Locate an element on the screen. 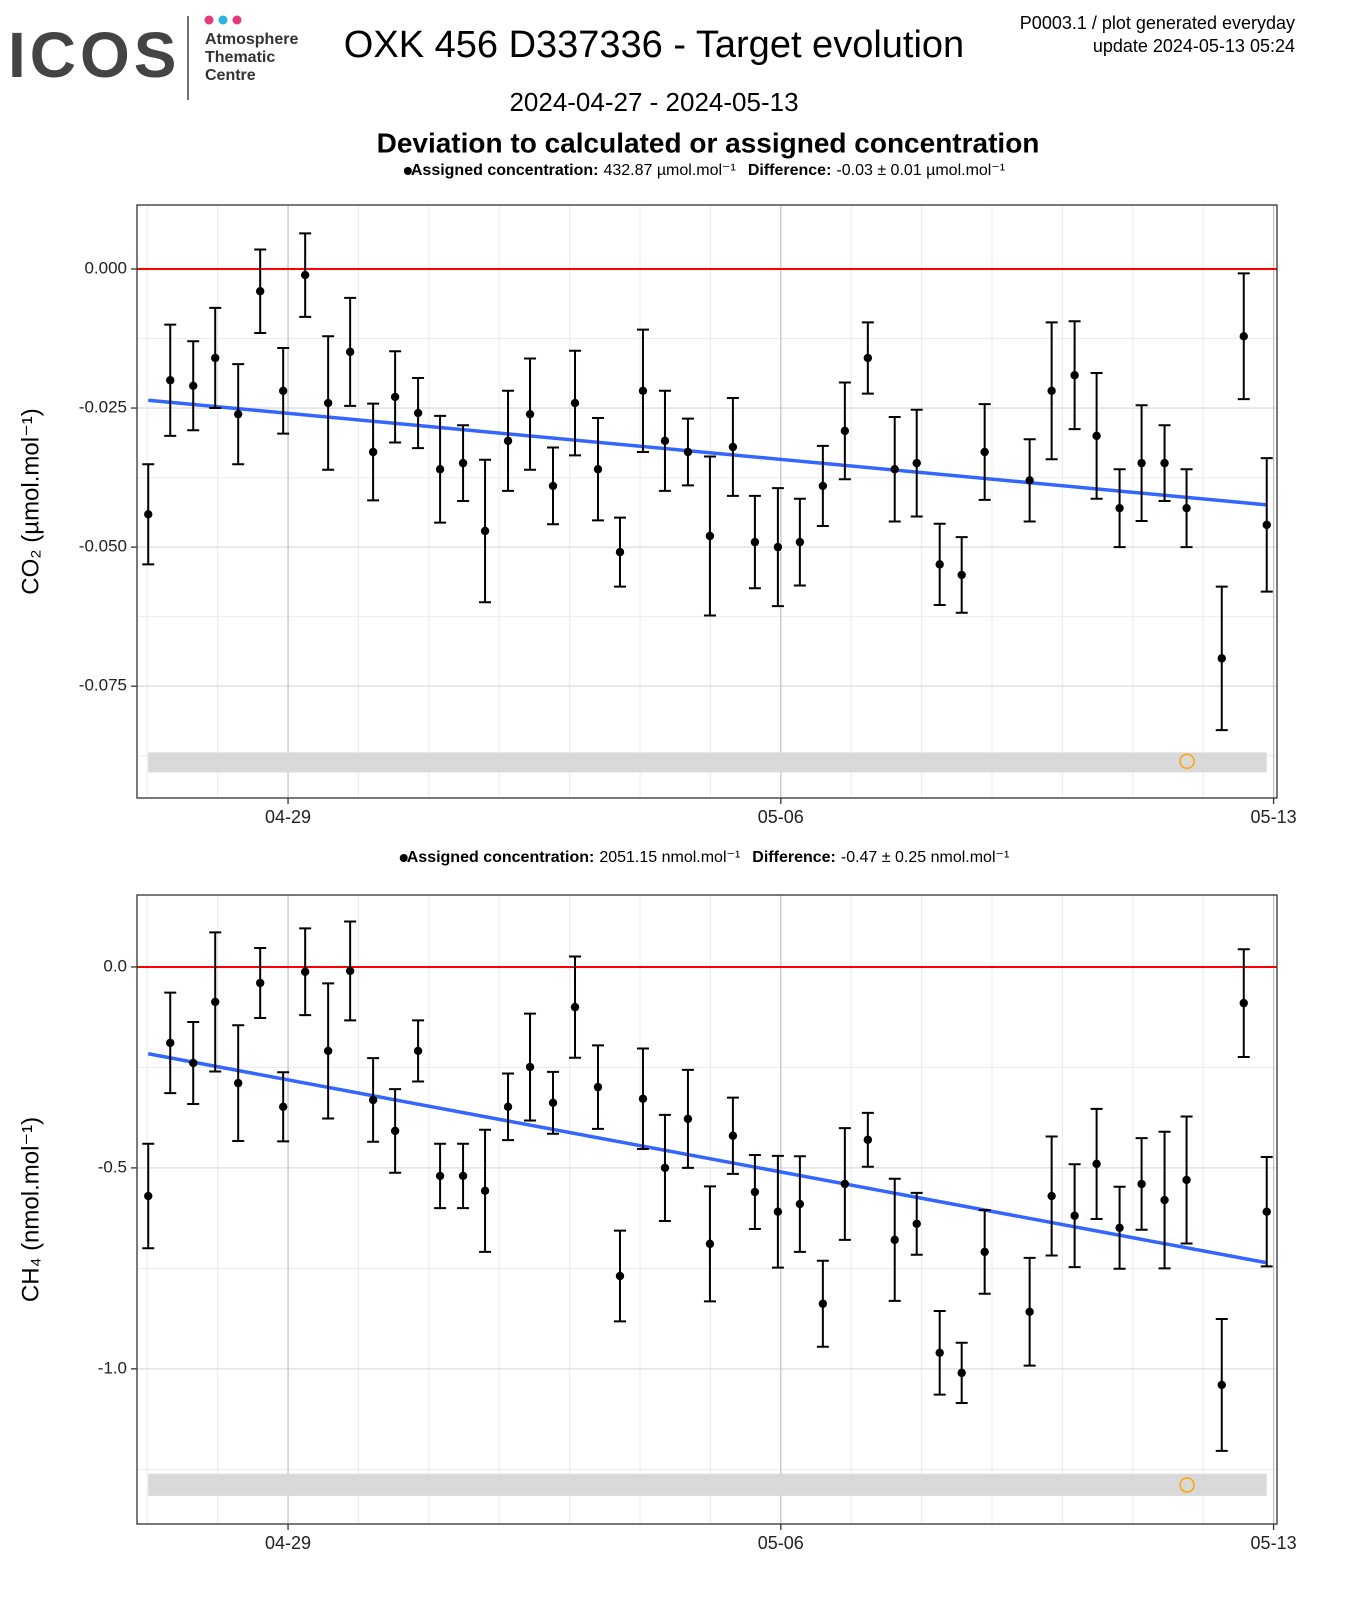 The image size is (1350, 1620). info-line: update 2024-05-13 05:24 is located at coordinates (1194, 46).